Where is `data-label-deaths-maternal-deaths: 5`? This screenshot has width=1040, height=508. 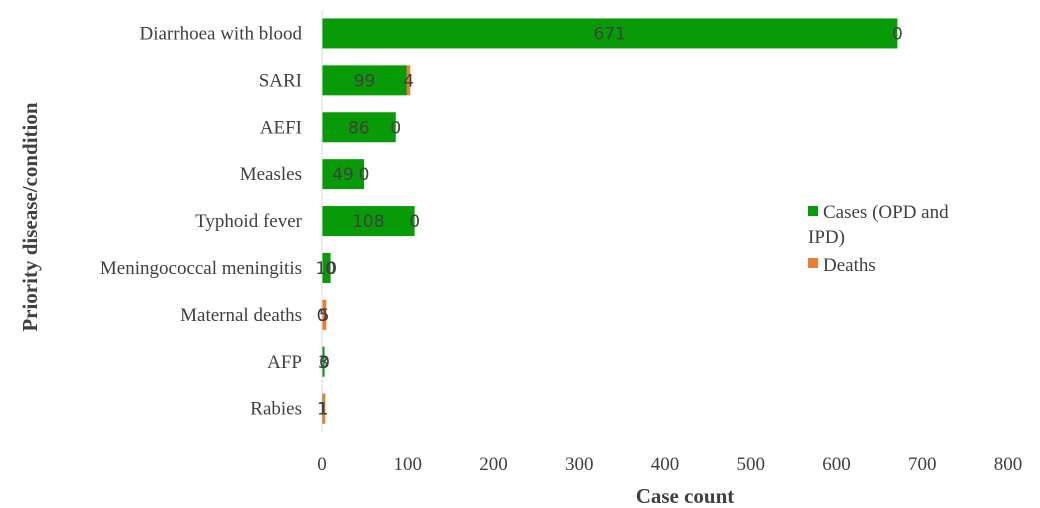 data-label-deaths-maternal-deaths: 5 is located at coordinates (324, 316).